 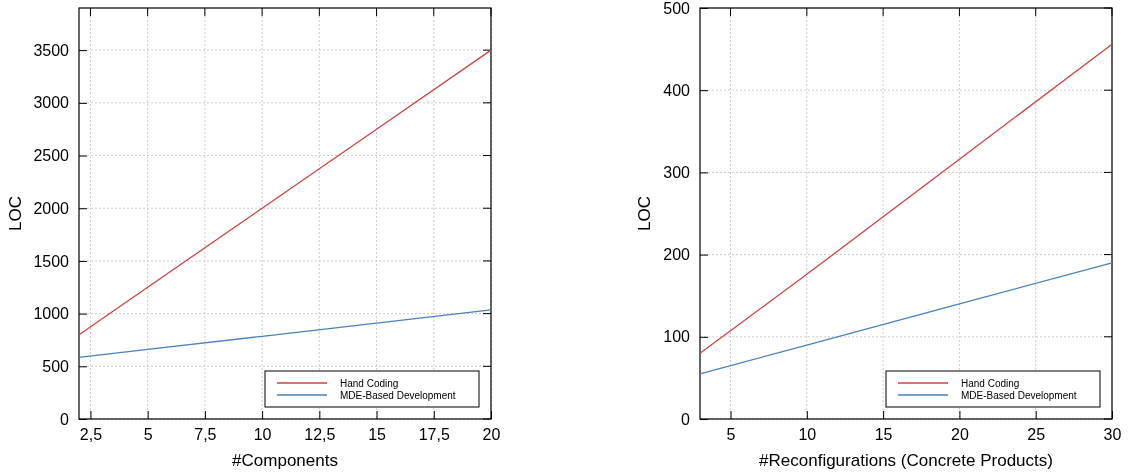 What do you see at coordinates (1112, 435) in the screenshot?
I see `x-tick-label: 30` at bounding box center [1112, 435].